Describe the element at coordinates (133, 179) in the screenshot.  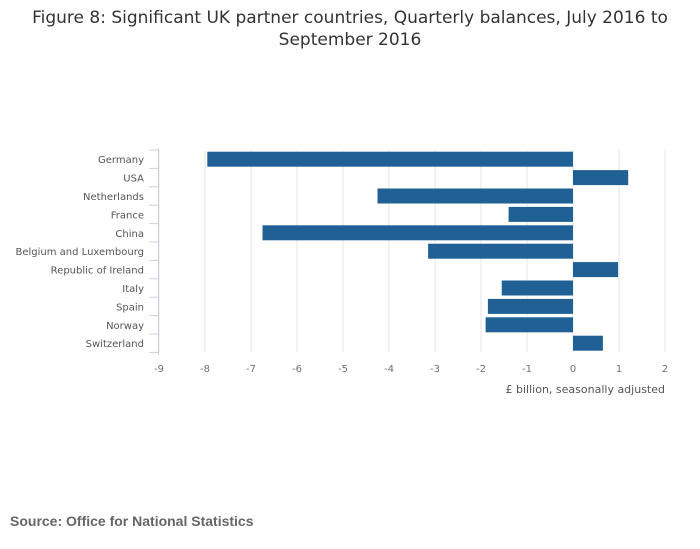
I see `y-tick-label: USA` at that location.